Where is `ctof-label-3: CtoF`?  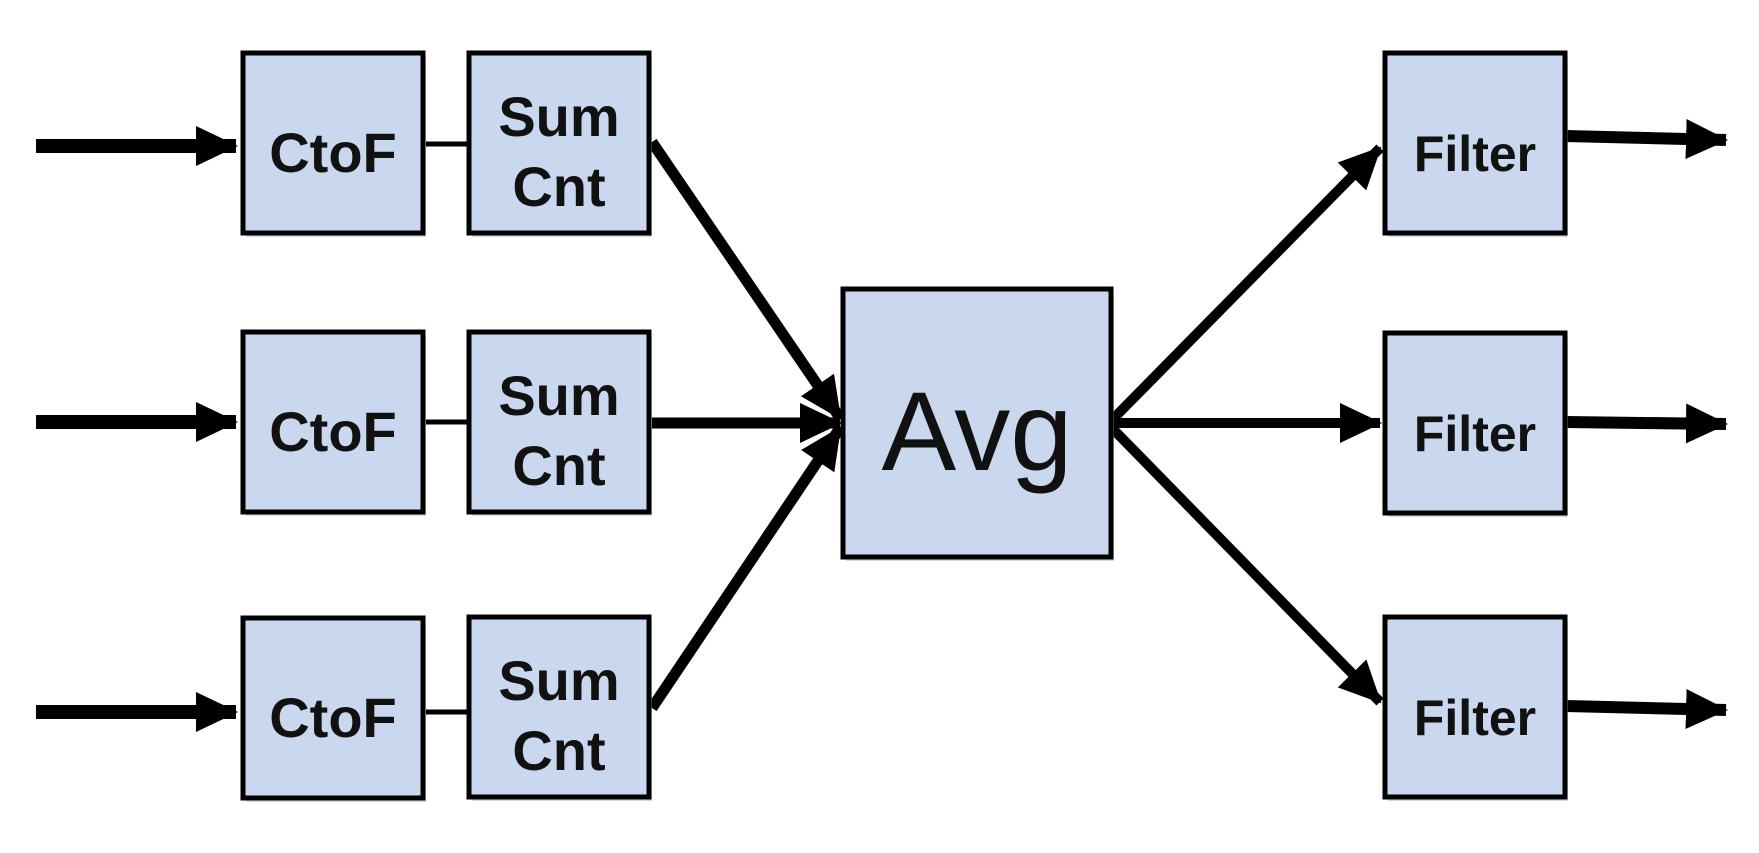
ctof-label-3: CtoF is located at coordinates (333, 717).